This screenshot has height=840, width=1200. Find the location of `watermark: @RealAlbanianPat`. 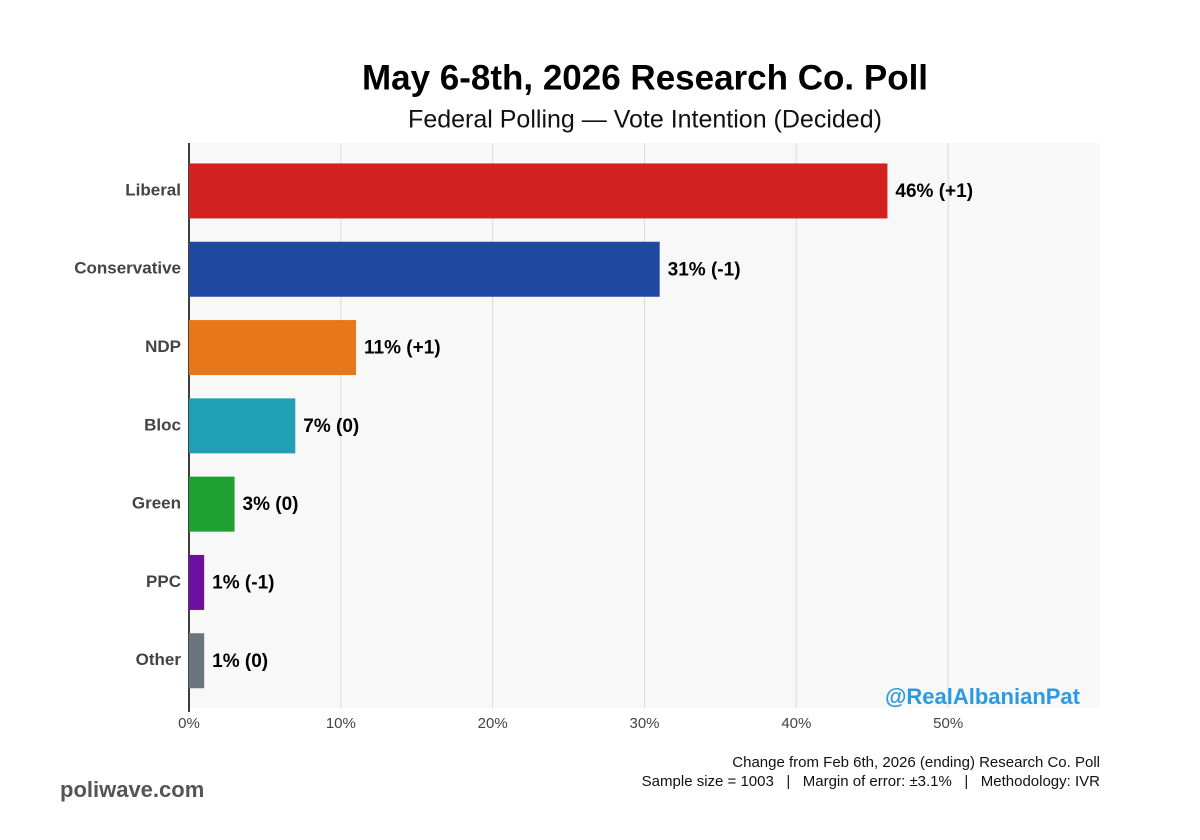

watermark: @RealAlbanianPat is located at coordinates (983, 696).